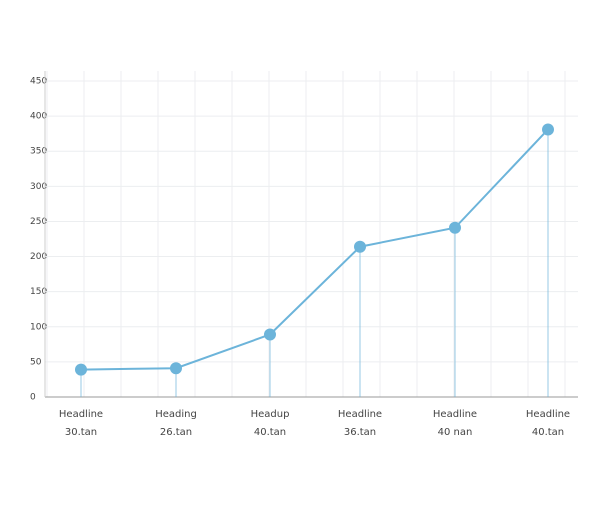 The width and height of the screenshot is (600, 512). What do you see at coordinates (38, 152) in the screenshot?
I see `y-tick-label: 350` at bounding box center [38, 152].